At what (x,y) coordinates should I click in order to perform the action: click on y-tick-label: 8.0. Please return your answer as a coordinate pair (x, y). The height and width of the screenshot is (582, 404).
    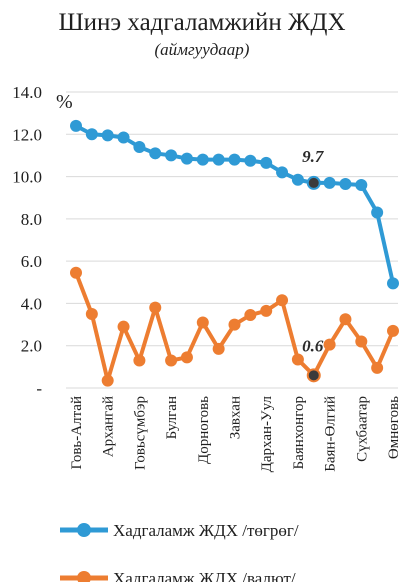
    Looking at the image, I should click on (31, 219).